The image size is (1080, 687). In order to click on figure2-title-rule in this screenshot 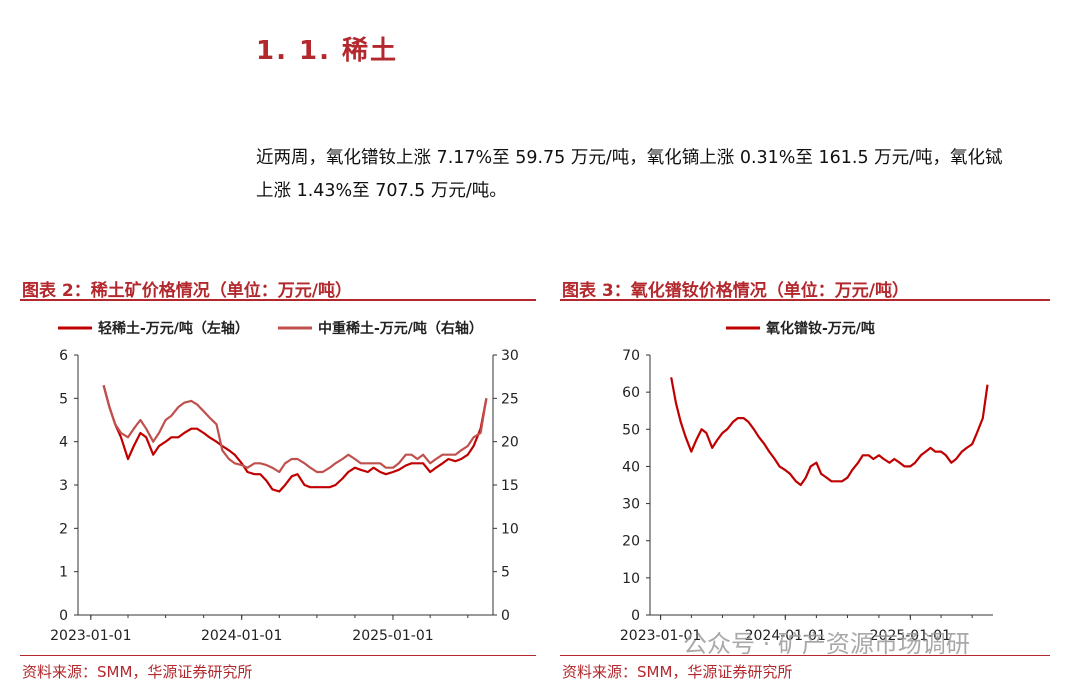, I will do `click(278, 300)`.